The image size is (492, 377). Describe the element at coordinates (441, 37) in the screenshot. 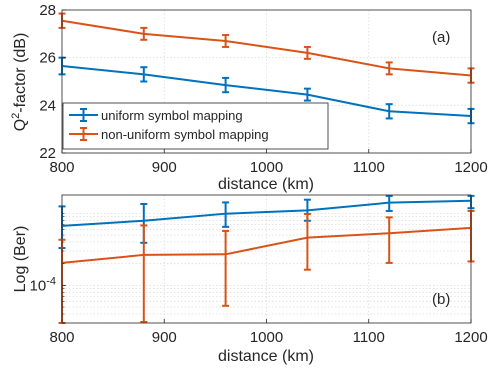

I see `panel-a-tag: (a)` at that location.